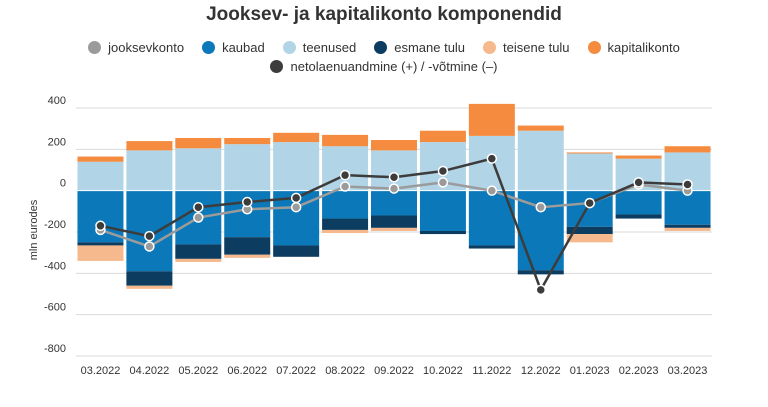 The image size is (768, 407). I want to click on legend-item-jooksevkonto: jooksevkonto, so click(136, 47).